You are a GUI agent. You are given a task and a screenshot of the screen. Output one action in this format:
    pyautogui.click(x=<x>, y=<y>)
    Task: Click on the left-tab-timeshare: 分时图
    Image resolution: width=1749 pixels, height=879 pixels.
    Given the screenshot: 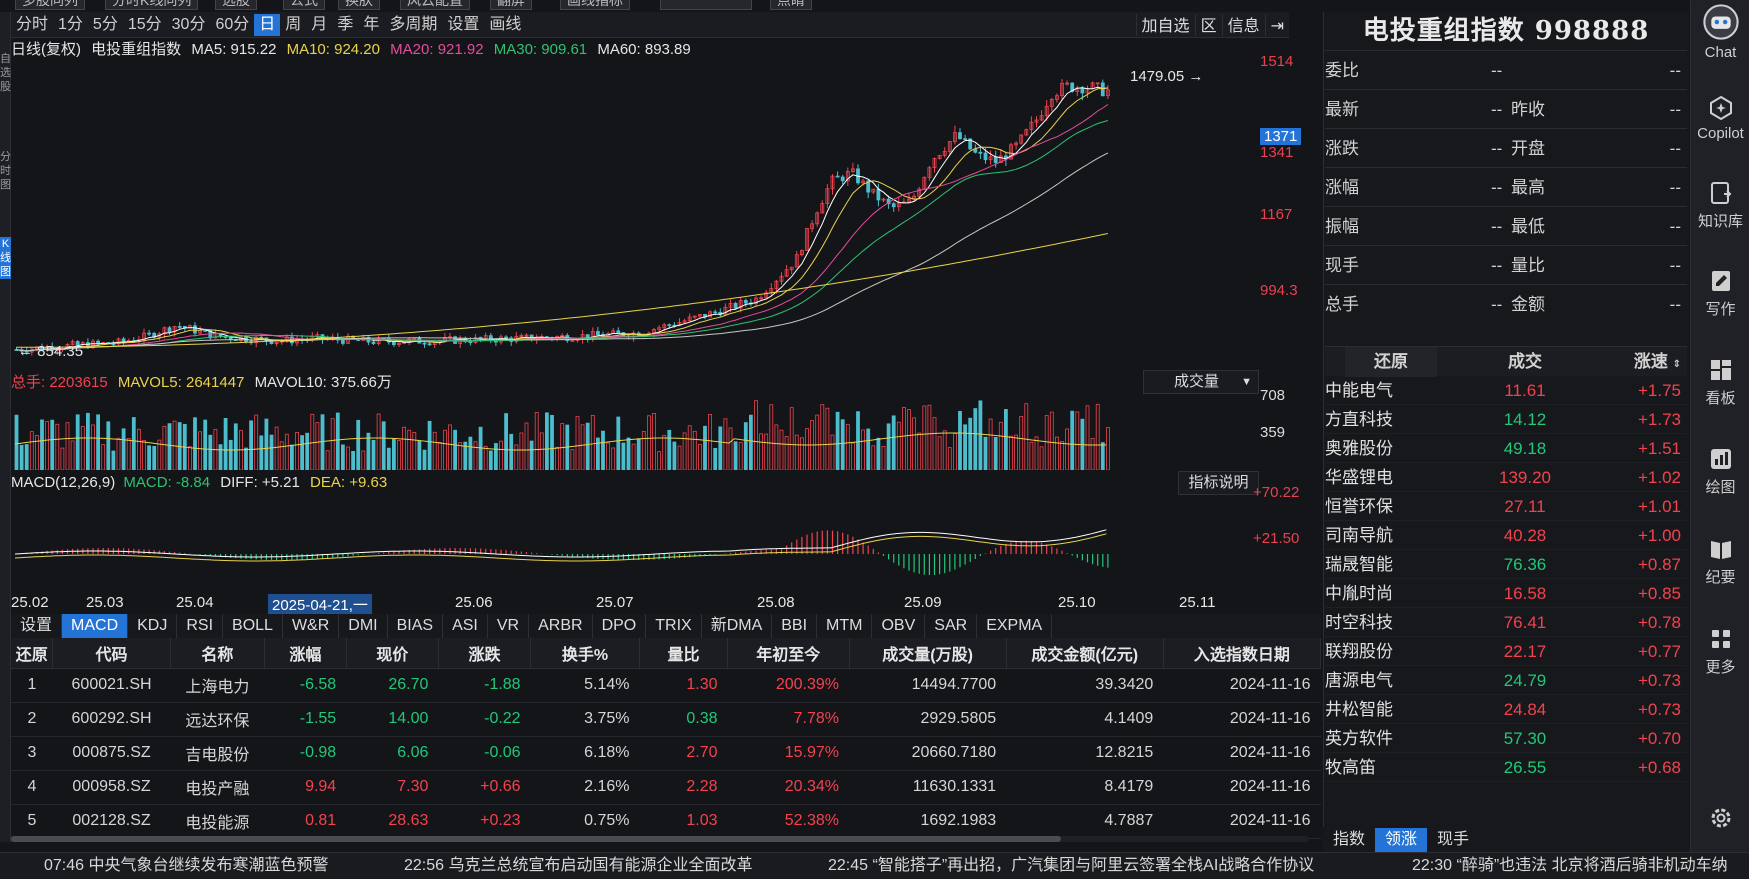 What is the action you would take?
    pyautogui.click(x=5, y=171)
    